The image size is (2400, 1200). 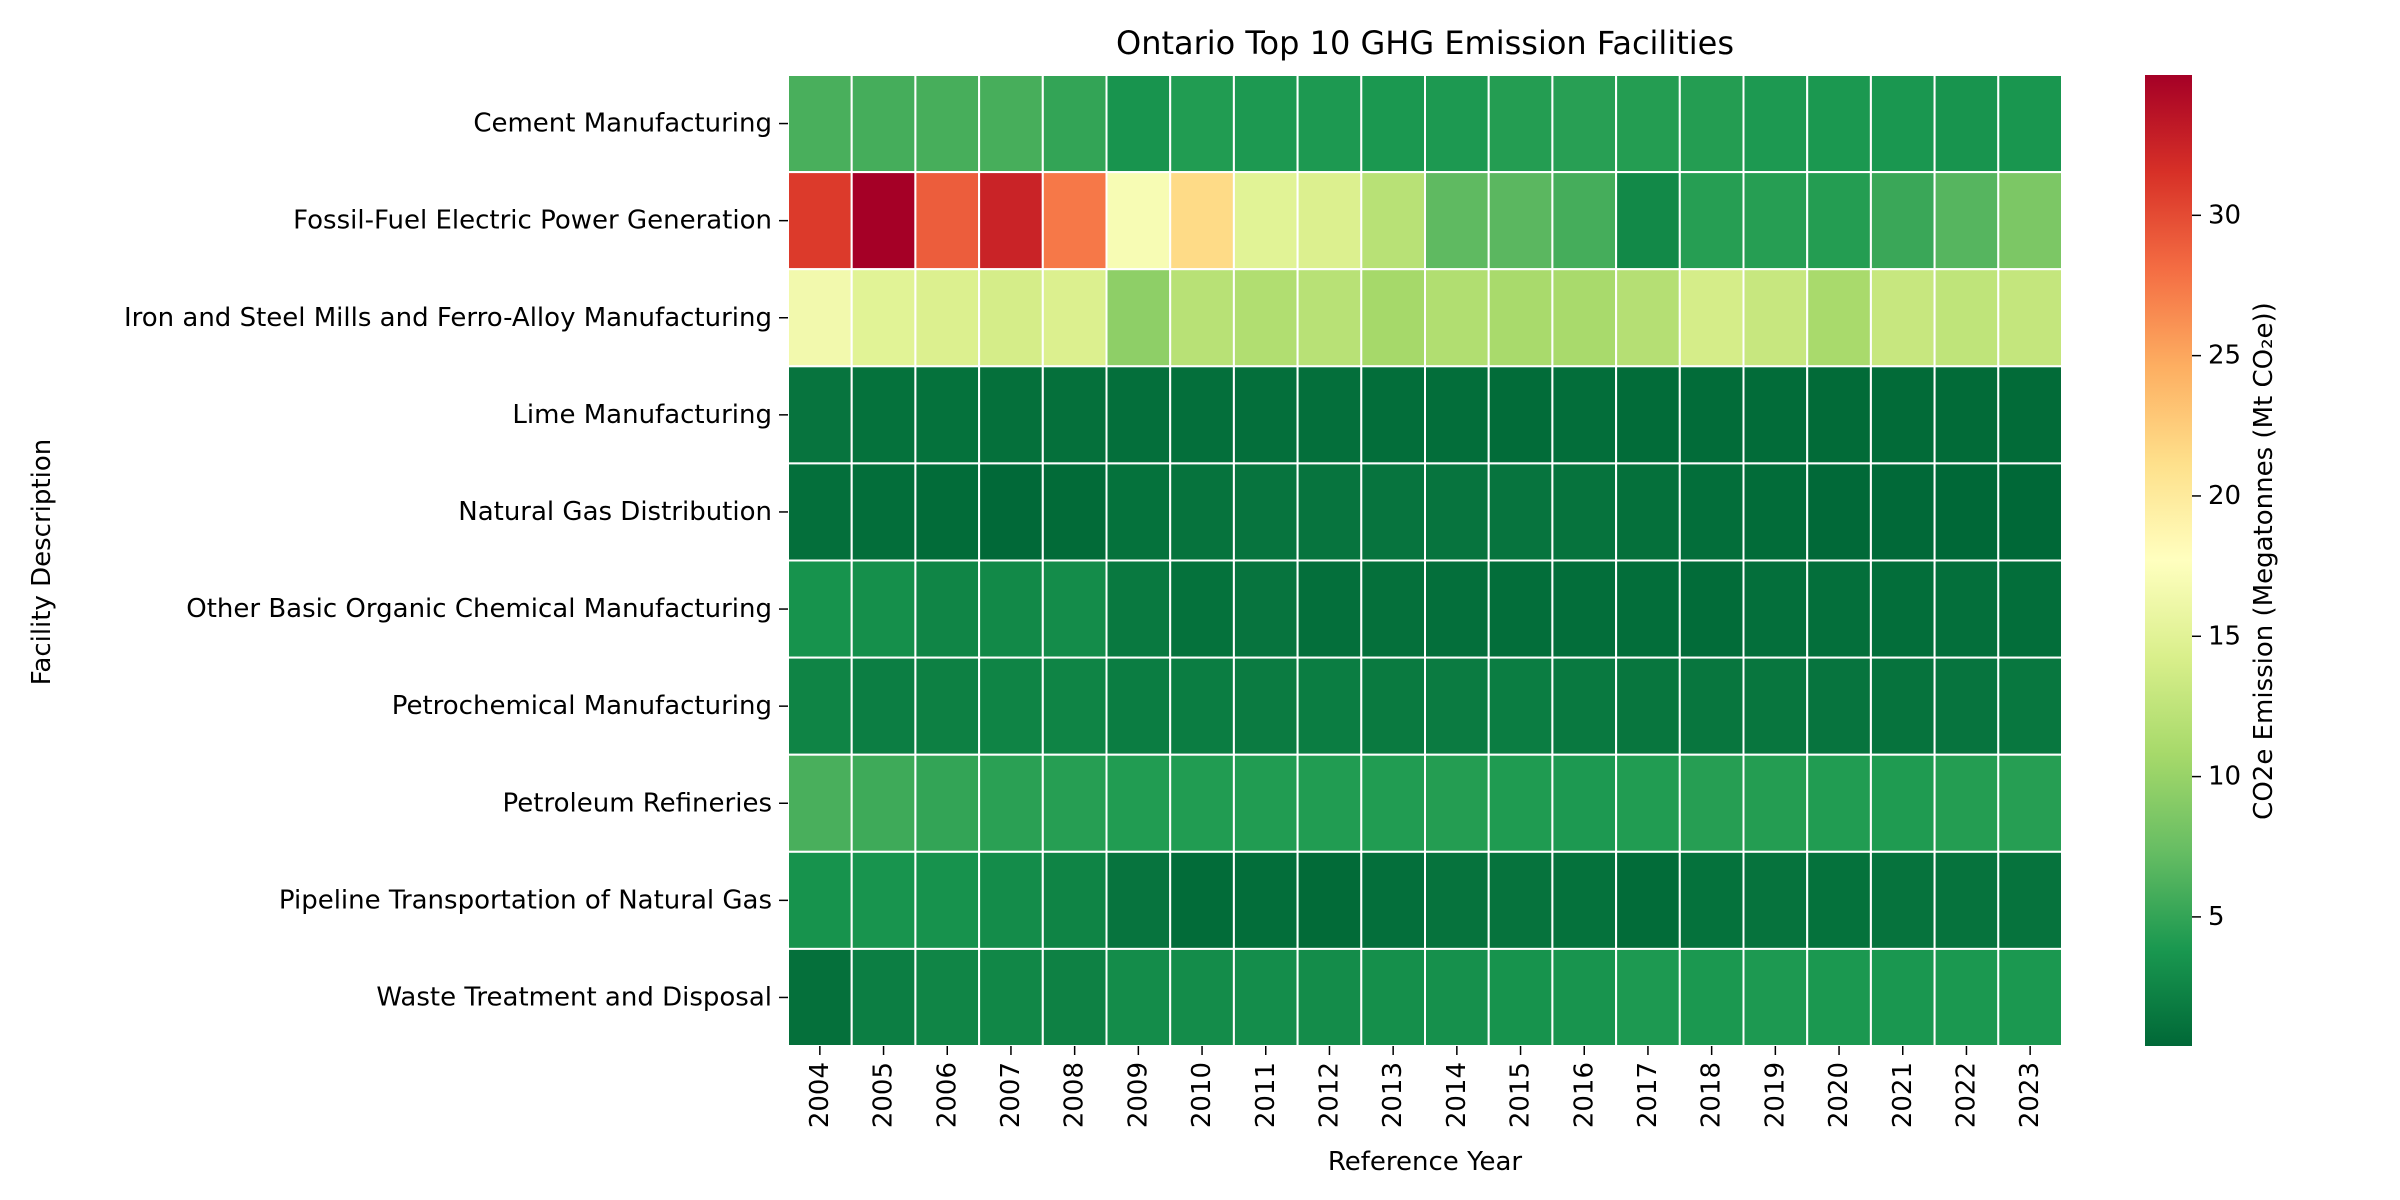 What do you see at coordinates (1138, 1095) in the screenshot?
I see `x-tick-label: 2009` at bounding box center [1138, 1095].